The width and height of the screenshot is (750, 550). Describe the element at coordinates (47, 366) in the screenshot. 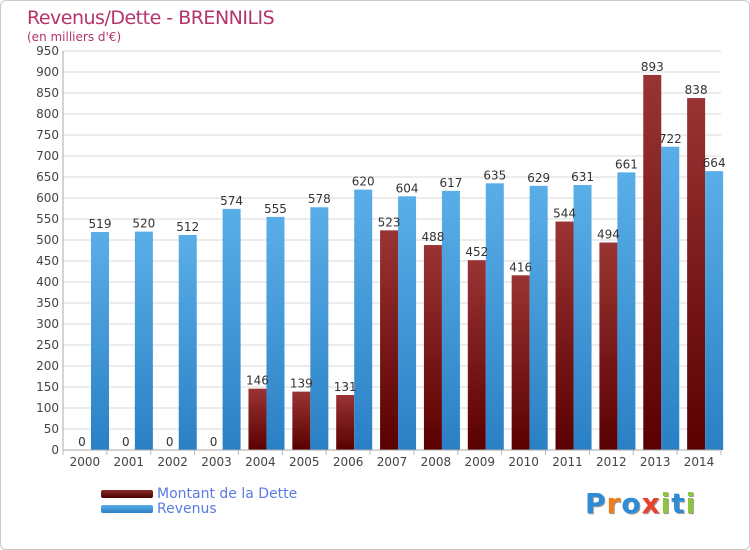

I see `y-tick-label: 200` at that location.